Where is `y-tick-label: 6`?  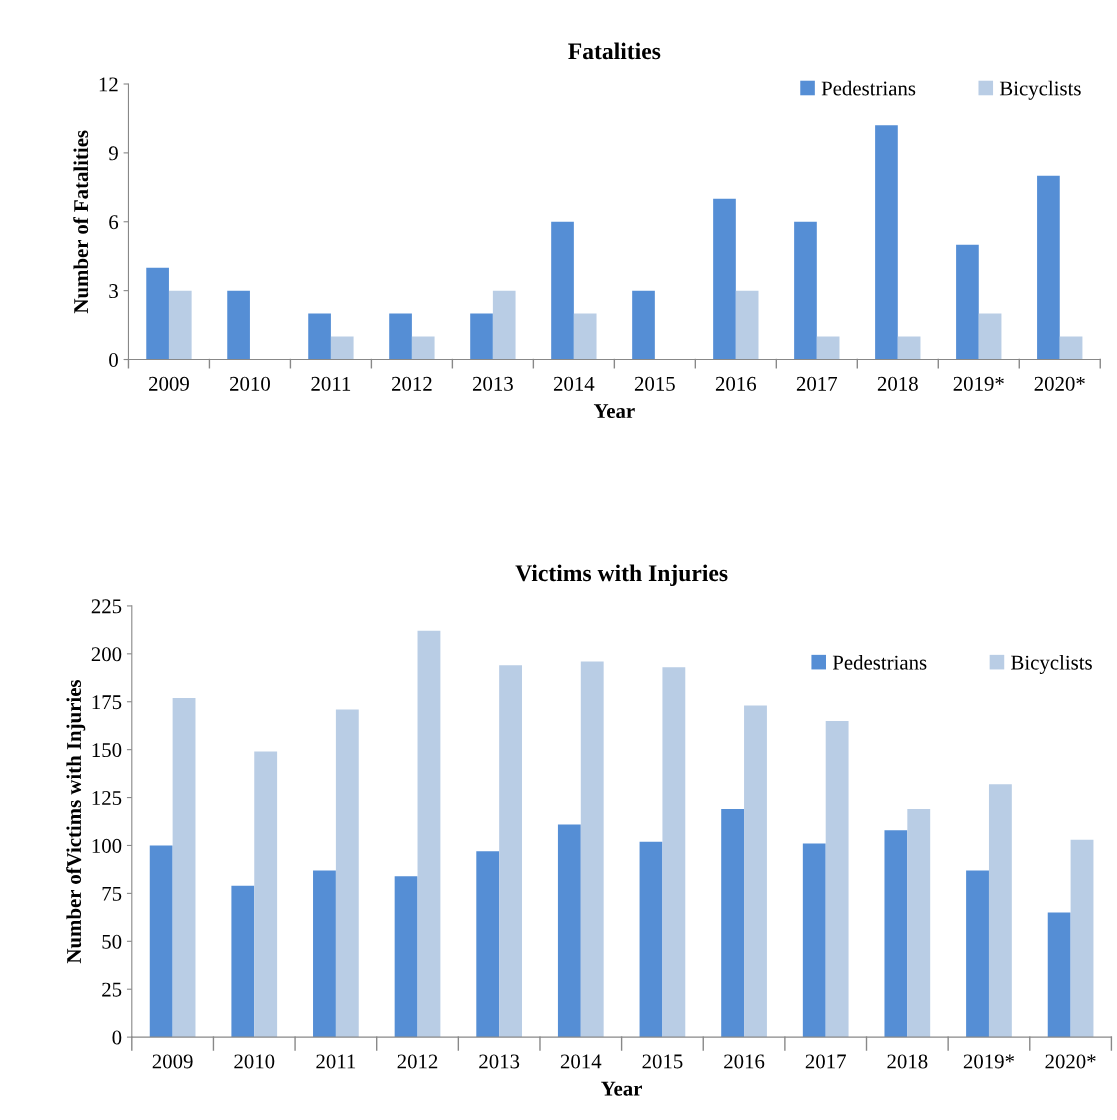
y-tick-label: 6 is located at coordinates (114, 222).